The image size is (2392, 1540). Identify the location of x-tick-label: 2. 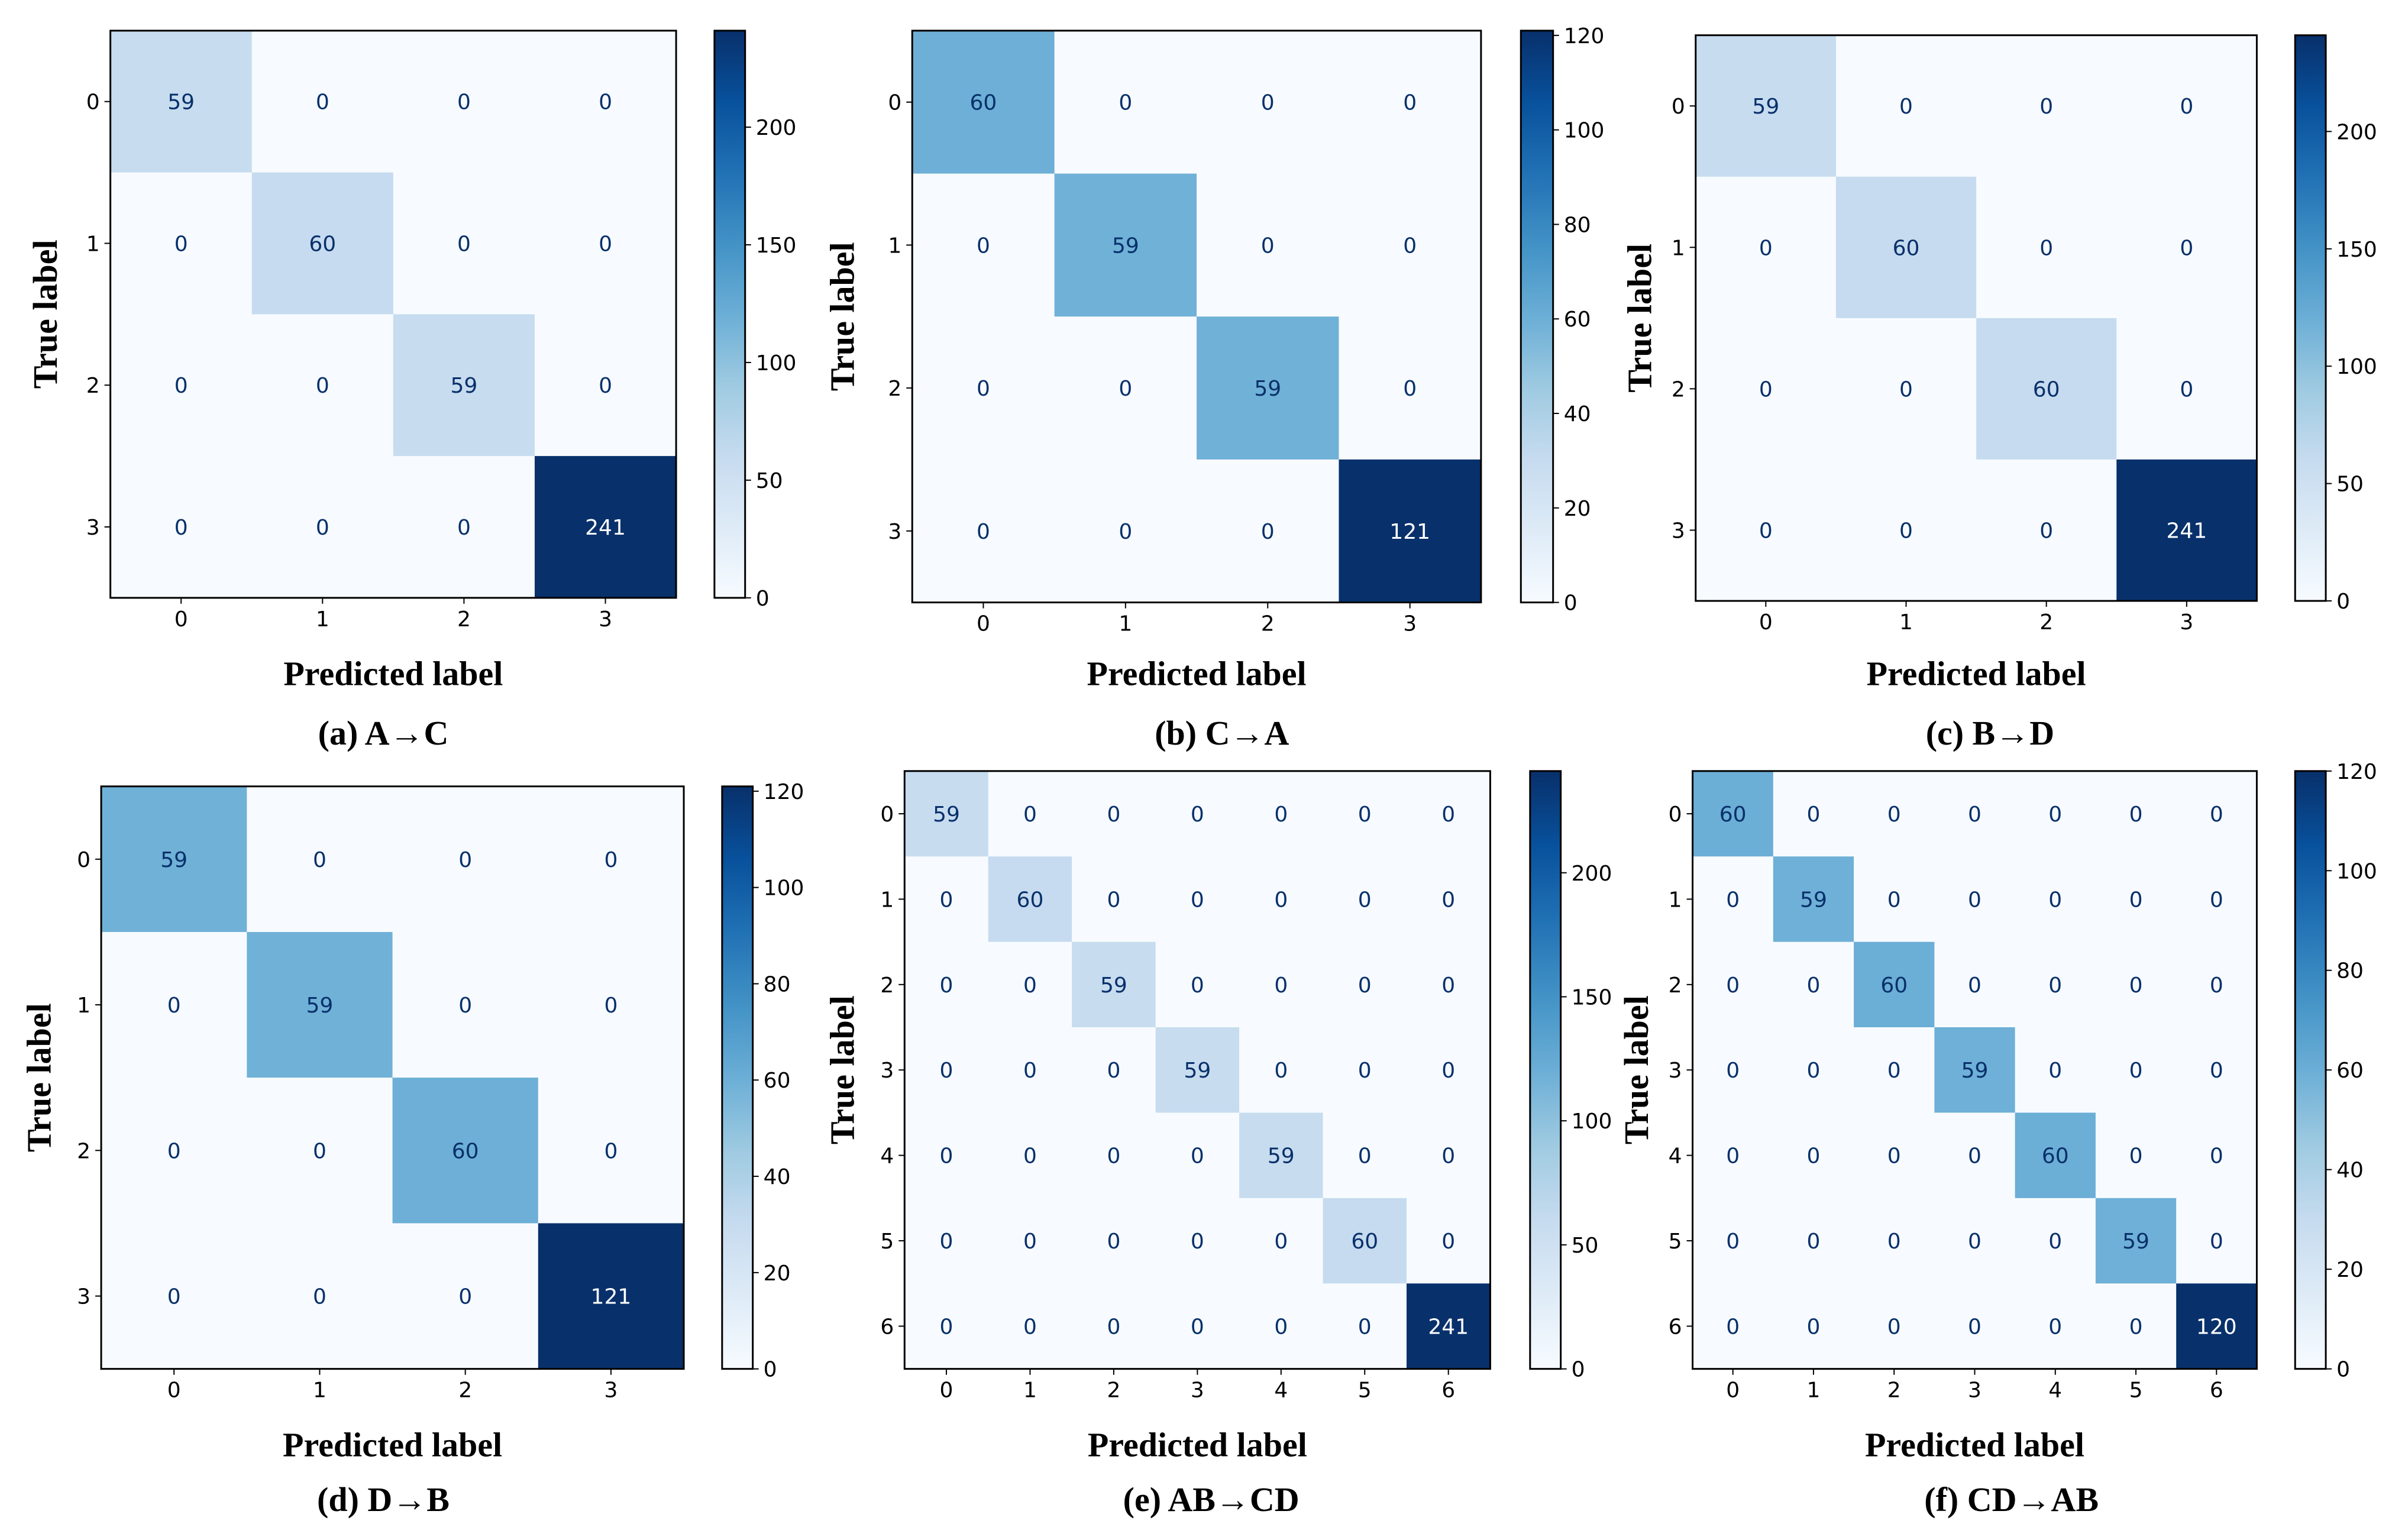
(1268, 624).